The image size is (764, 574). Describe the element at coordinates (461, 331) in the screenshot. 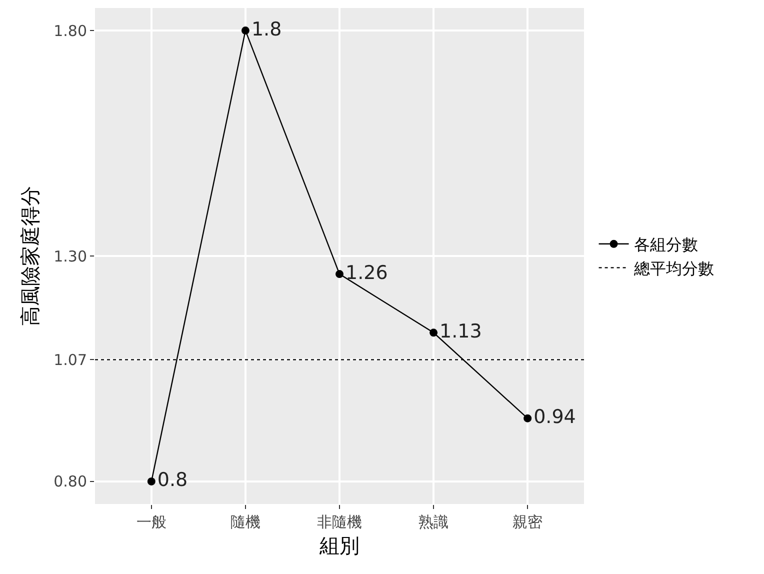

I see `data-label: 1.13` at that location.